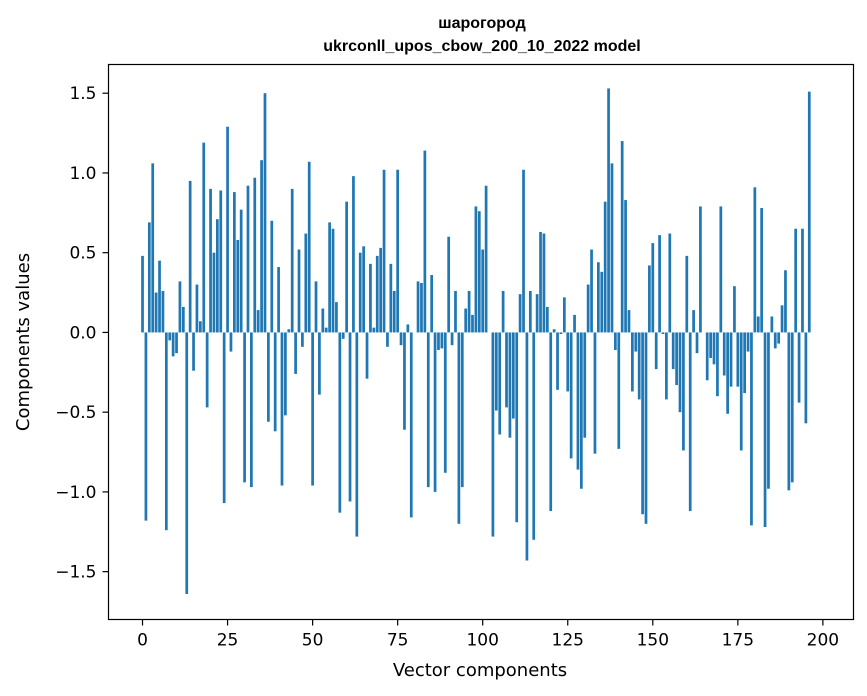 This screenshot has width=867, height=696. I want to click on x-tick-label: 125, so click(568, 641).